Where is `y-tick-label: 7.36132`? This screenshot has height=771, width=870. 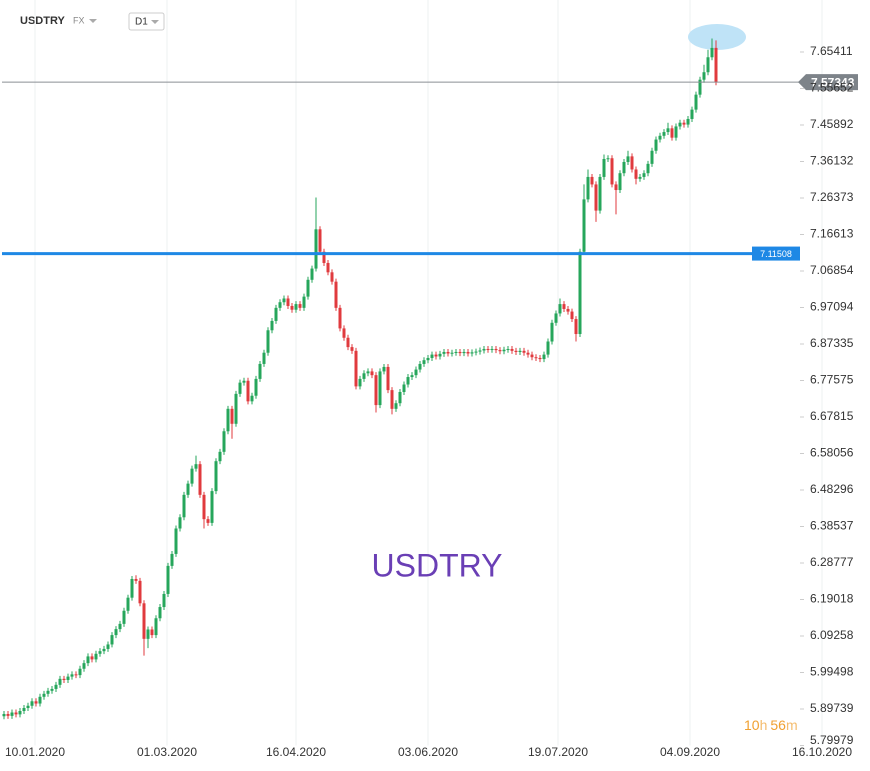
y-tick-label: 7.36132 is located at coordinates (832, 161).